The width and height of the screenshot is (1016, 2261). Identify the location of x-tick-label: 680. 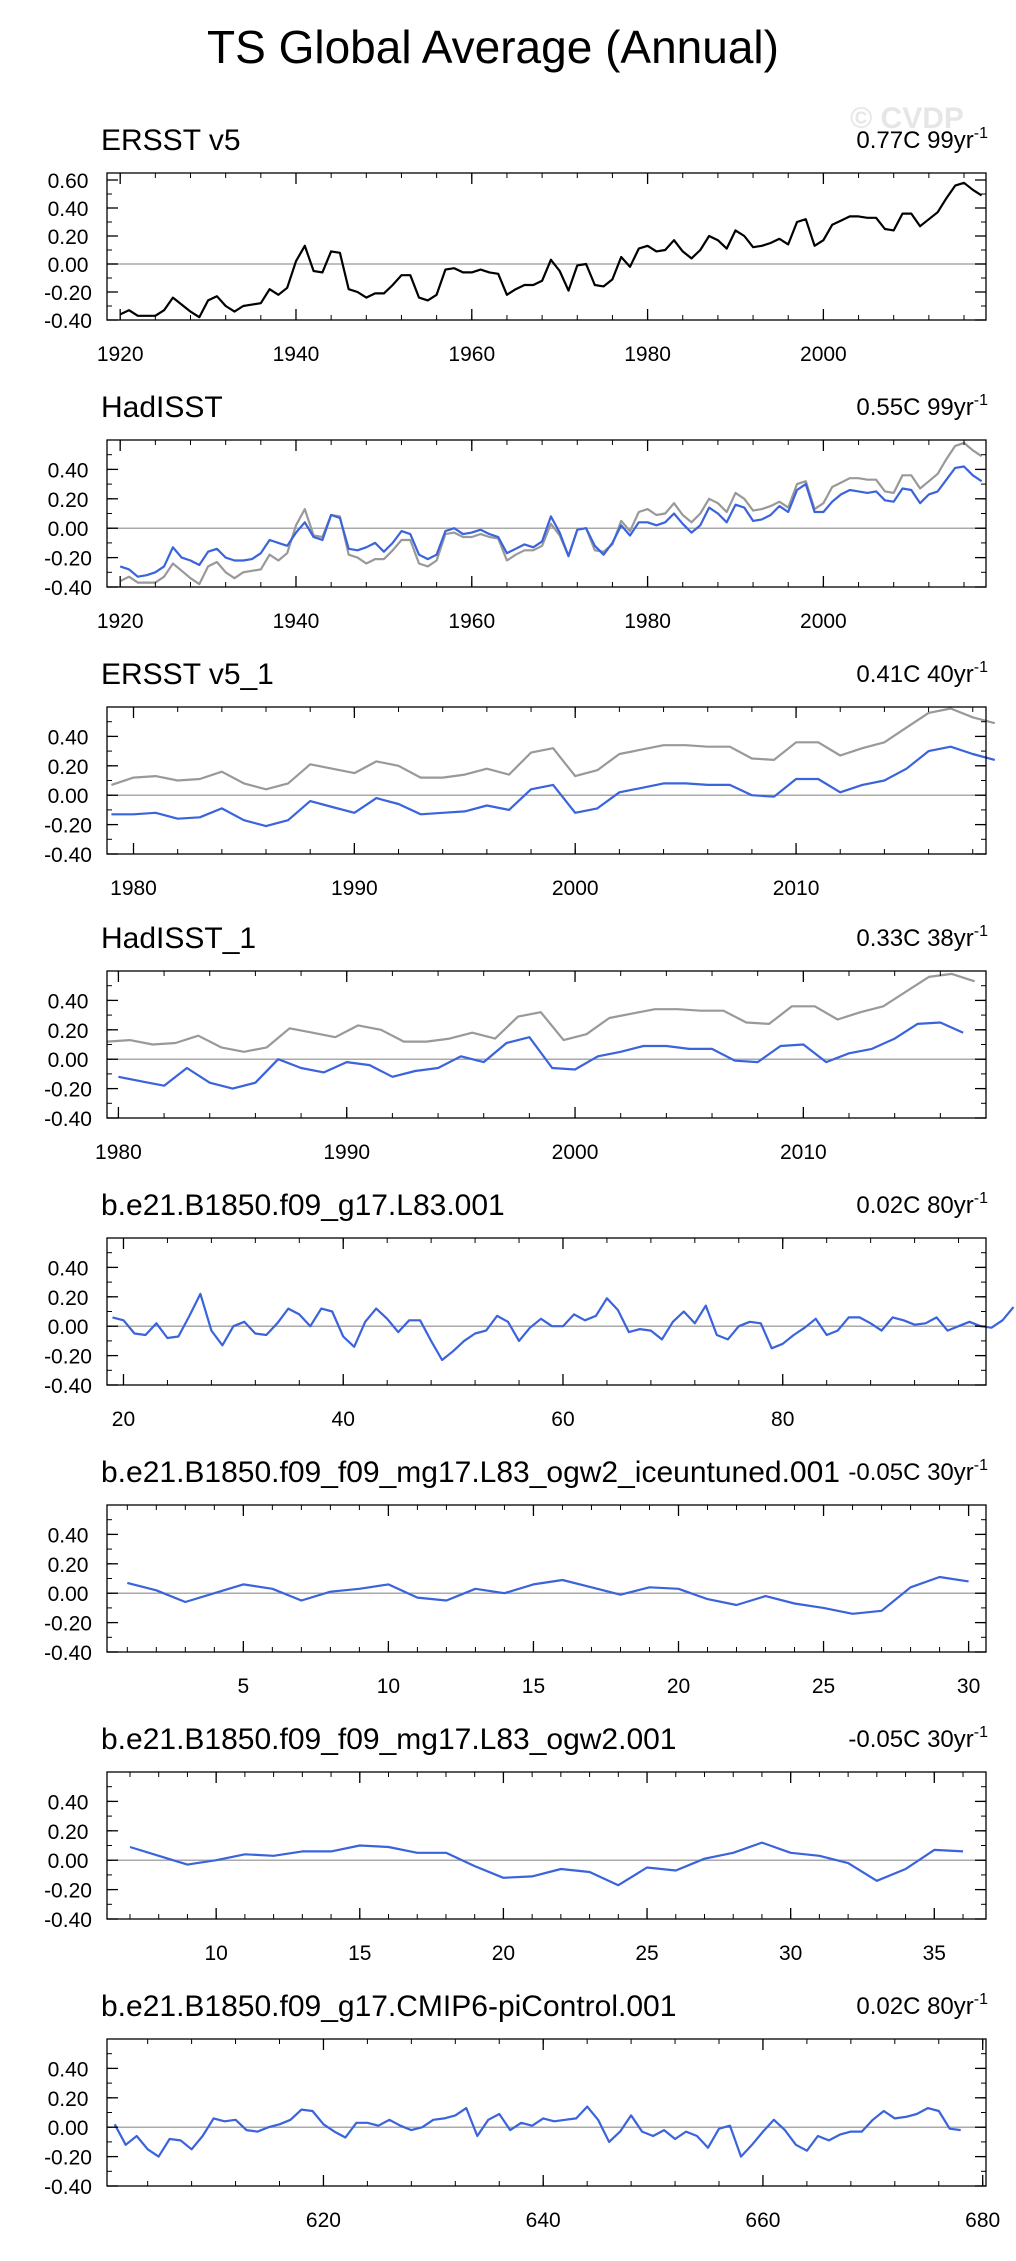
(982, 2220).